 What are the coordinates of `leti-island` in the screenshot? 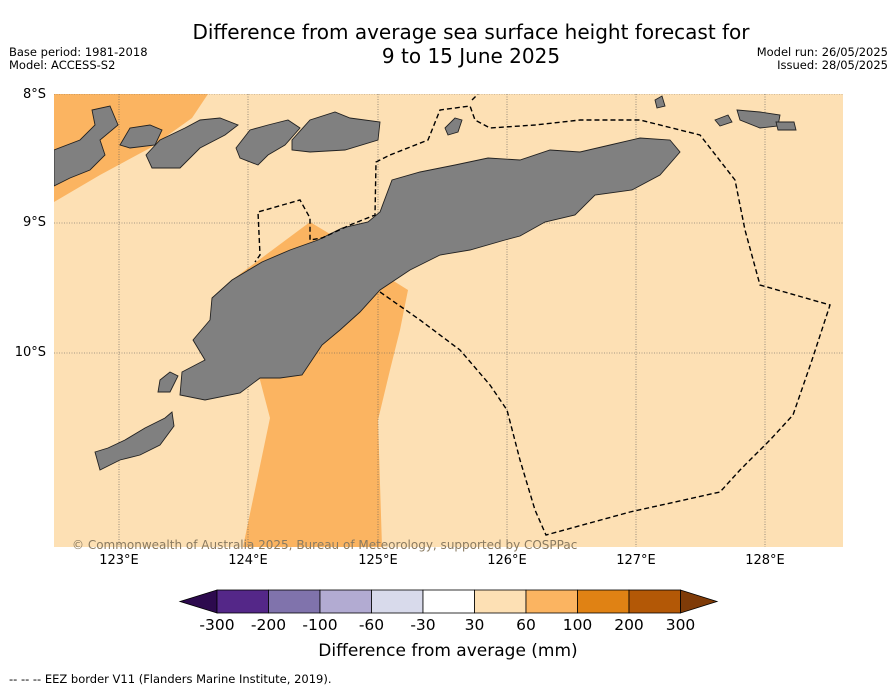 It's located at (723, 120).